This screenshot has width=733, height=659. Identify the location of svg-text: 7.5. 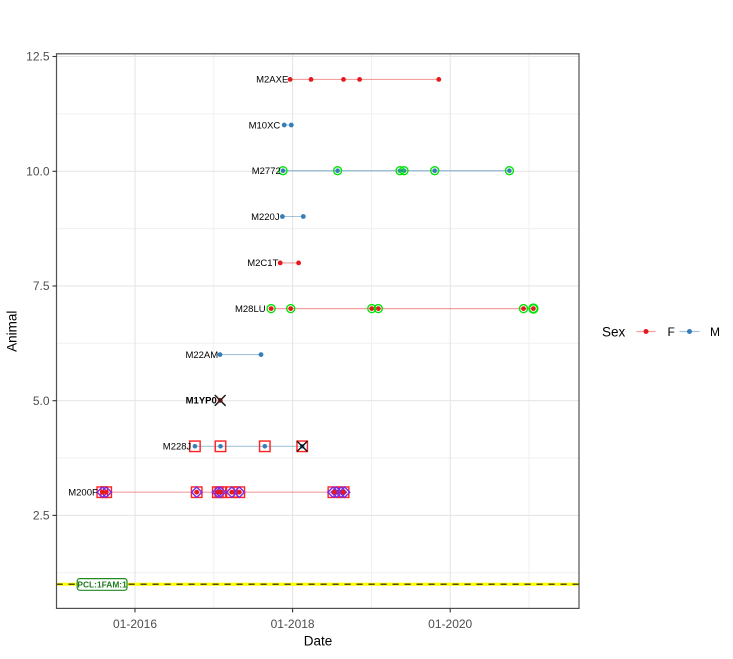
(41, 286).